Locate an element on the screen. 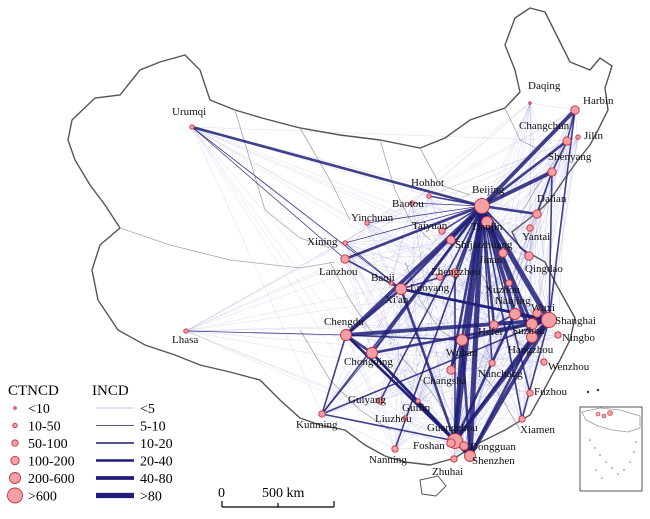 Image resolution: width=650 pixels, height=519 pixels. city-label: Lanzhou is located at coordinates (338, 272).